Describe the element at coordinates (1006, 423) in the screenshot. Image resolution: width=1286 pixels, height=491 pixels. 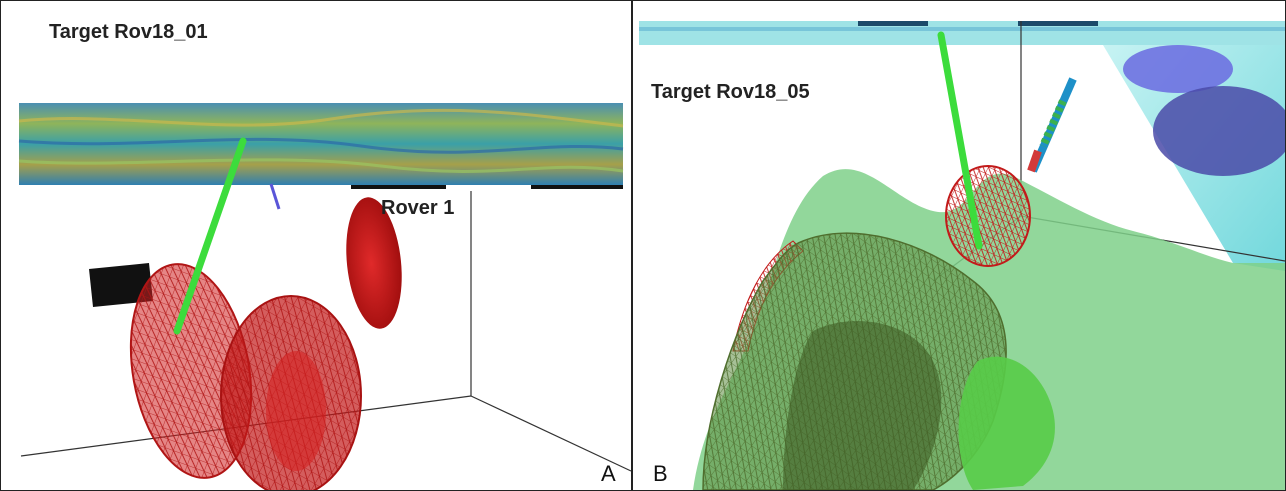
I see `green-solid-blob` at that location.